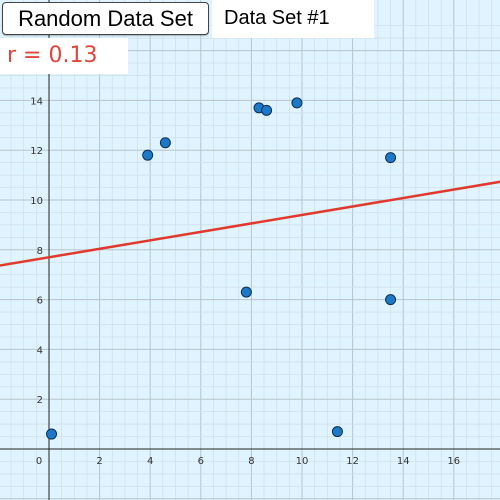 Image resolution: width=500 pixels, height=500 pixels. What do you see at coordinates (64, 56) in the screenshot?
I see `correlation-label: r = 0.13` at bounding box center [64, 56].